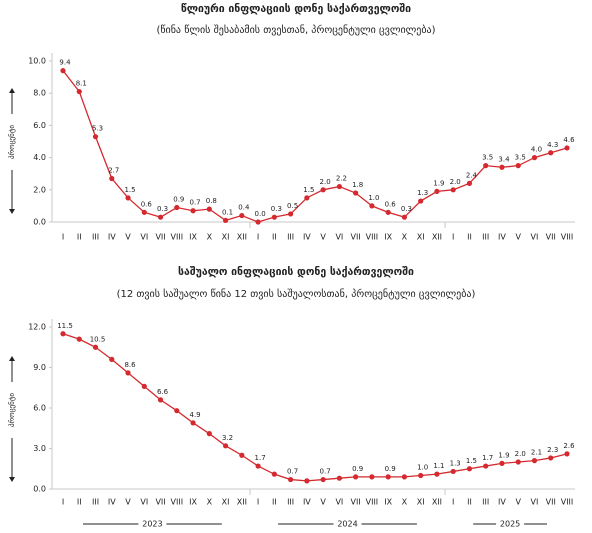 Image resolution: width=592 pixels, height=533 pixels. Describe the element at coordinates (391, 204) in the screenshot. I see `data-label: 0.6` at that location.